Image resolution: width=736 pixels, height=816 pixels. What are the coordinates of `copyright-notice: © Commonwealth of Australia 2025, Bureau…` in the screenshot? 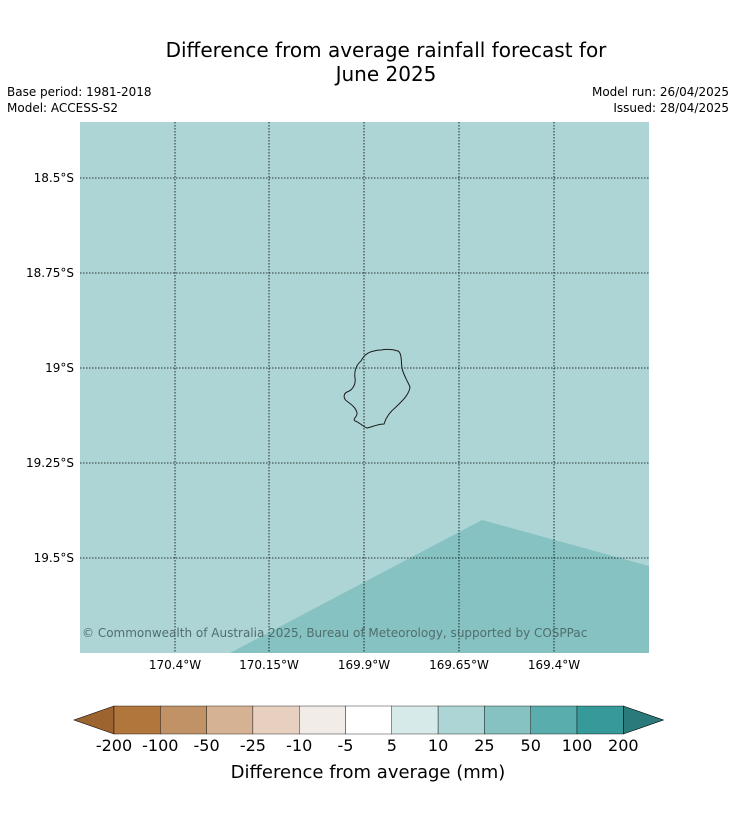 It's located at (335, 633).